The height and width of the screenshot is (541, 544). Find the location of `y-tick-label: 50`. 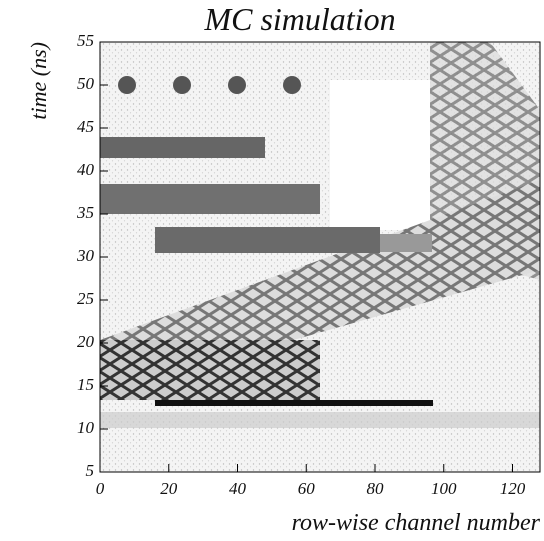

y-tick-label: 50 is located at coordinates (86, 83).